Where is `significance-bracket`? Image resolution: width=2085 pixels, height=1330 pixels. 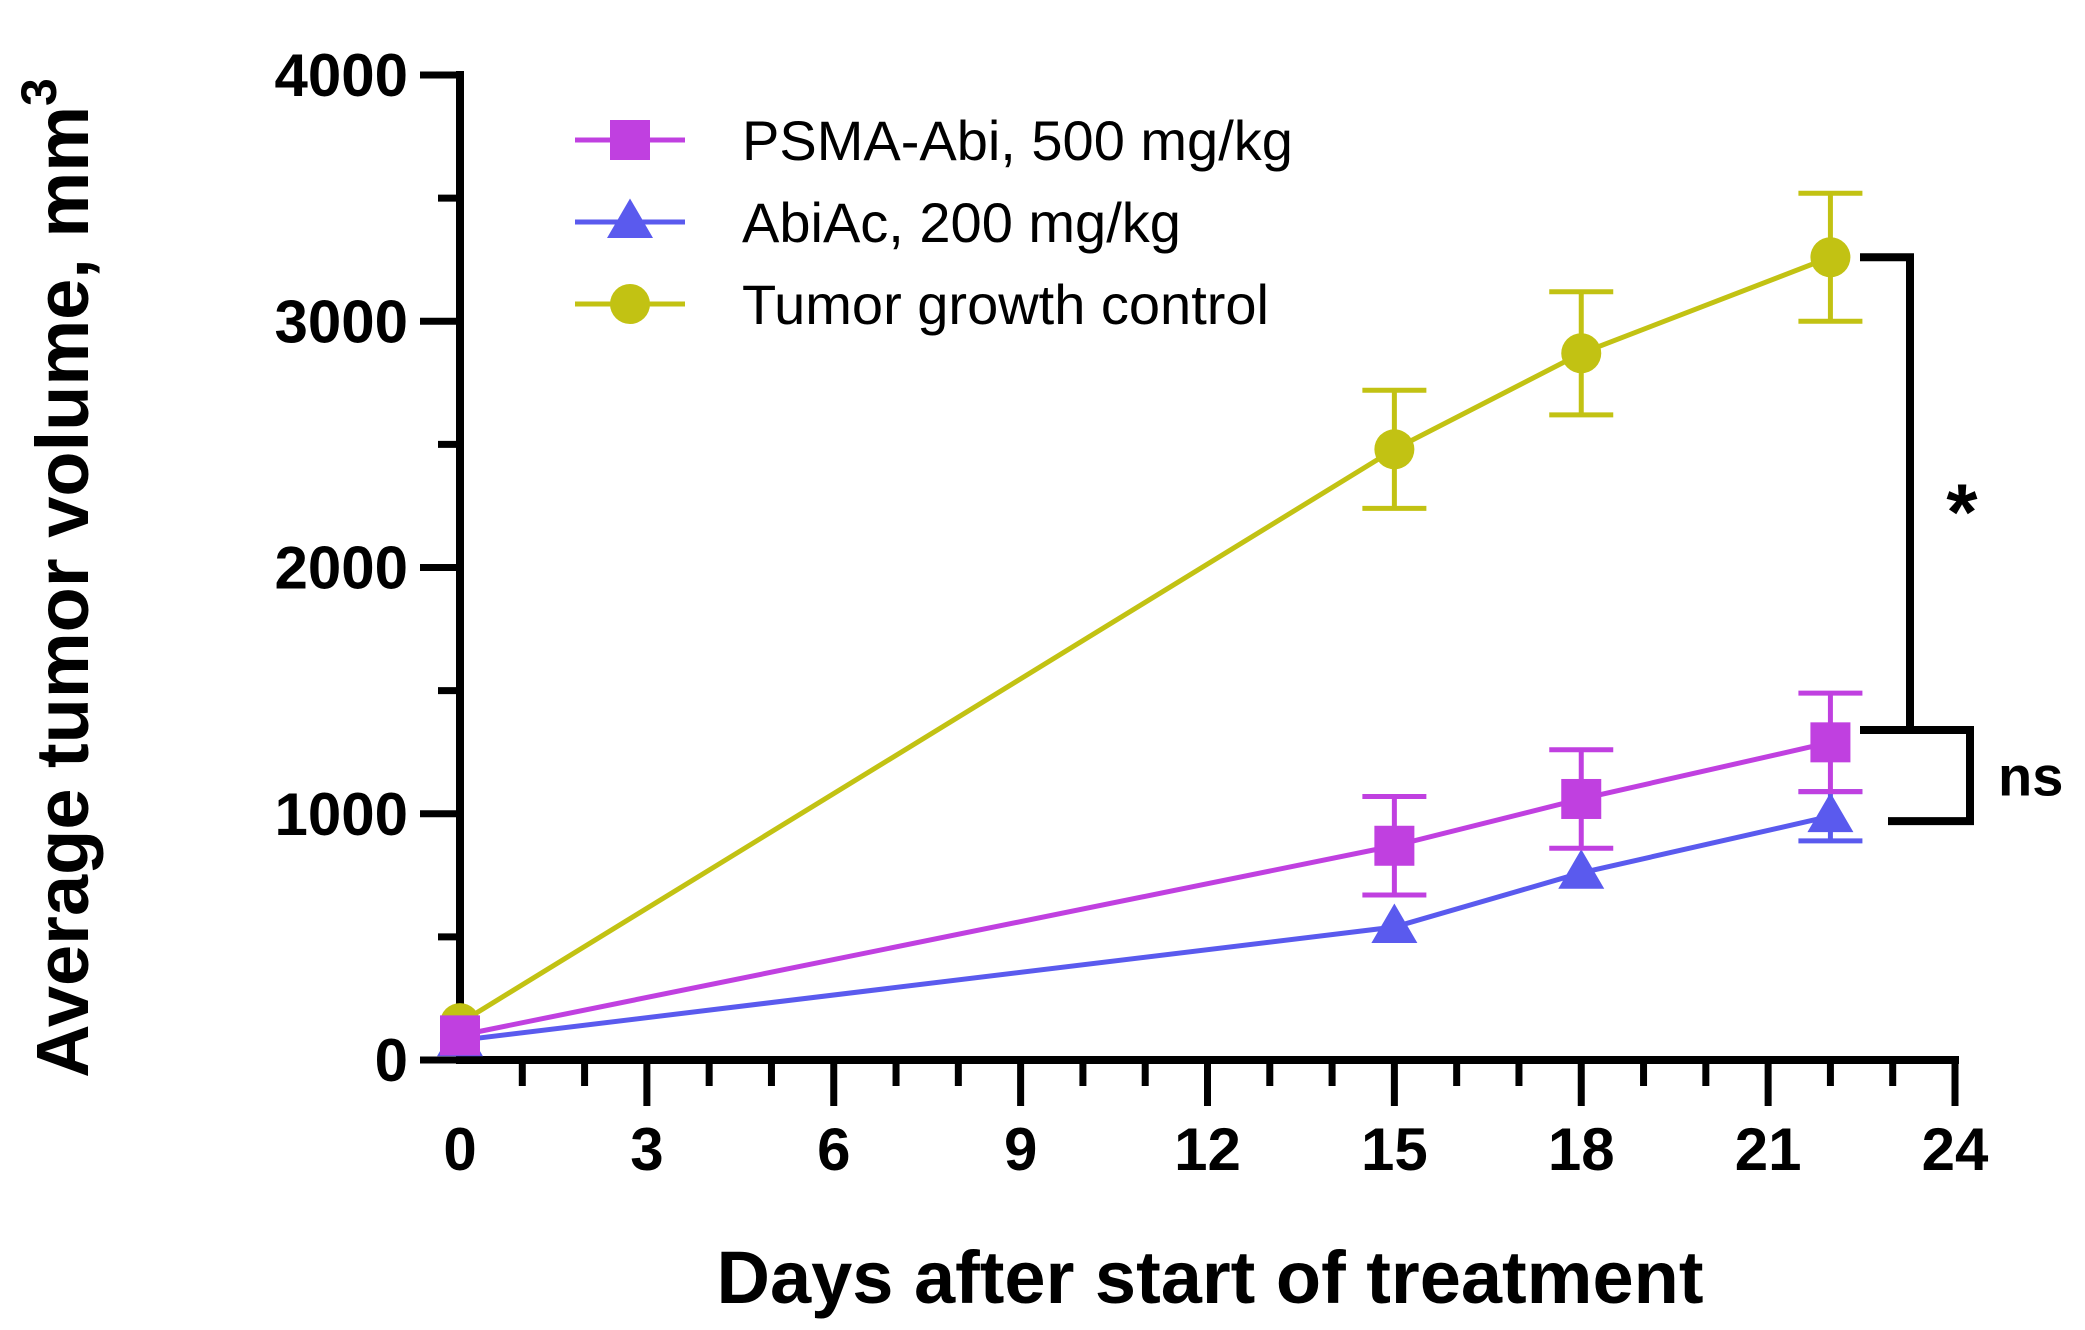 significance-bracket is located at coordinates (1887, 494).